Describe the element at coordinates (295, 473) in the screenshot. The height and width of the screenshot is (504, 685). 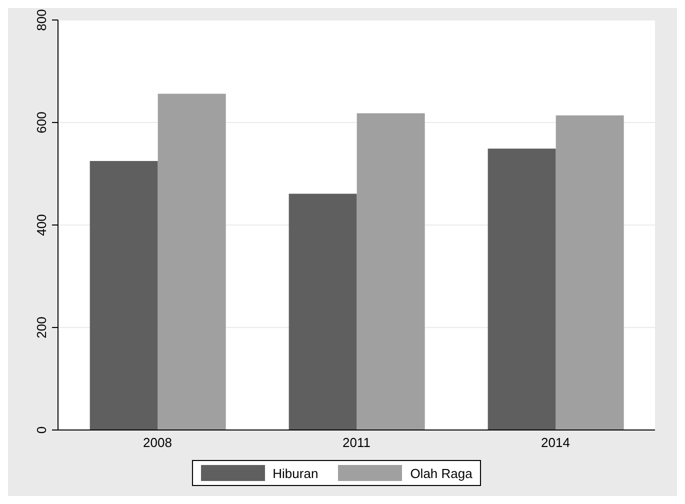
I see `legend-label: Hiburan` at that location.